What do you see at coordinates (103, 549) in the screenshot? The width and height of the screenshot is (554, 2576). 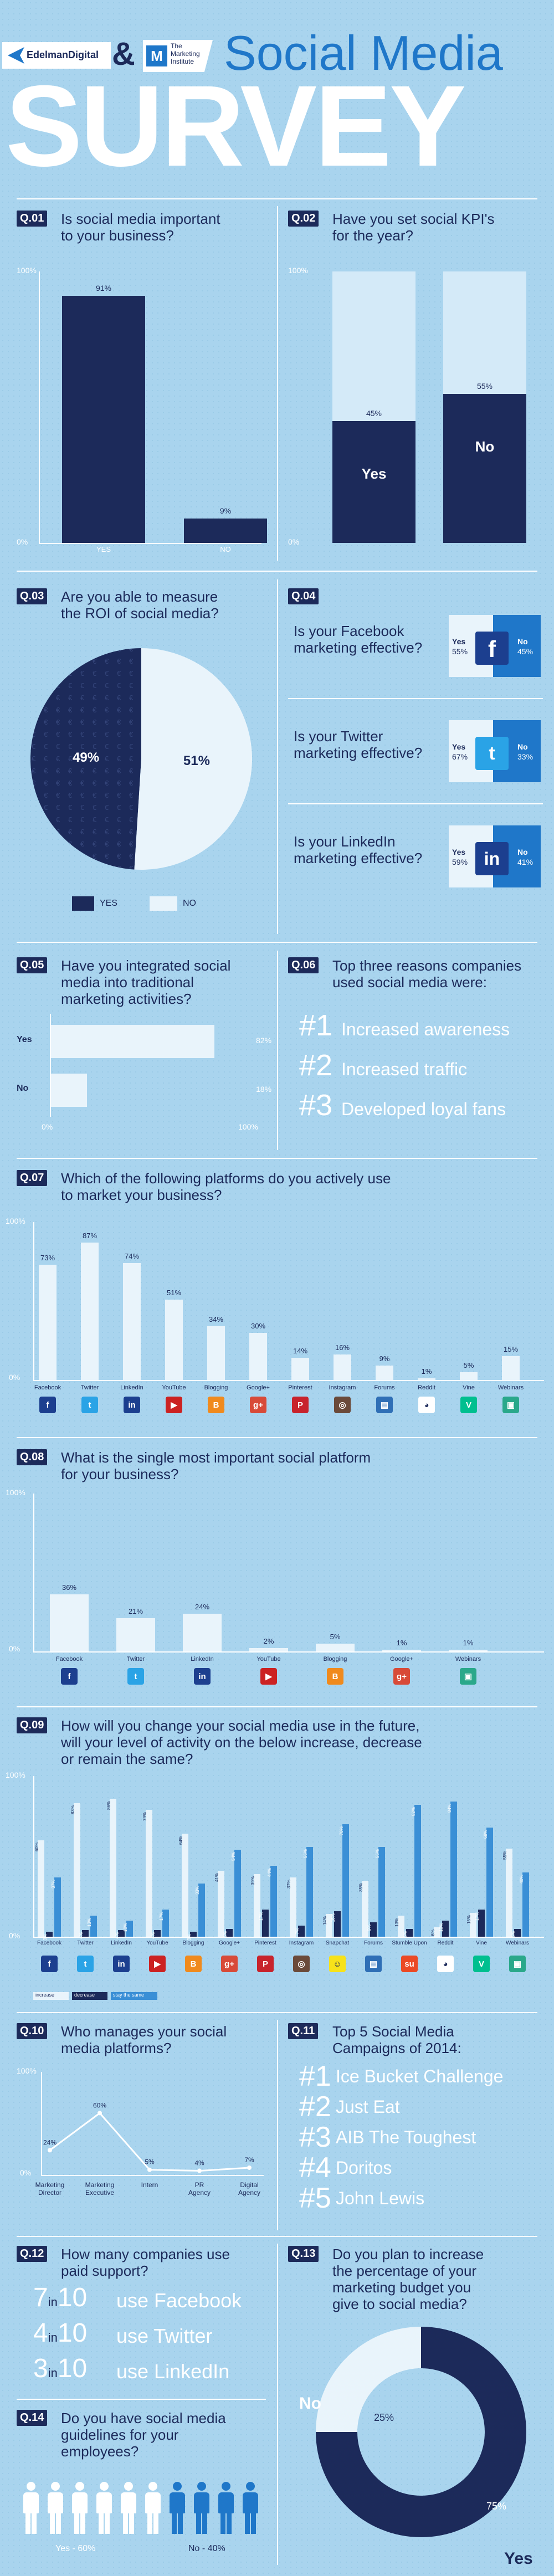 I see `q01-category-label: YES` at bounding box center [103, 549].